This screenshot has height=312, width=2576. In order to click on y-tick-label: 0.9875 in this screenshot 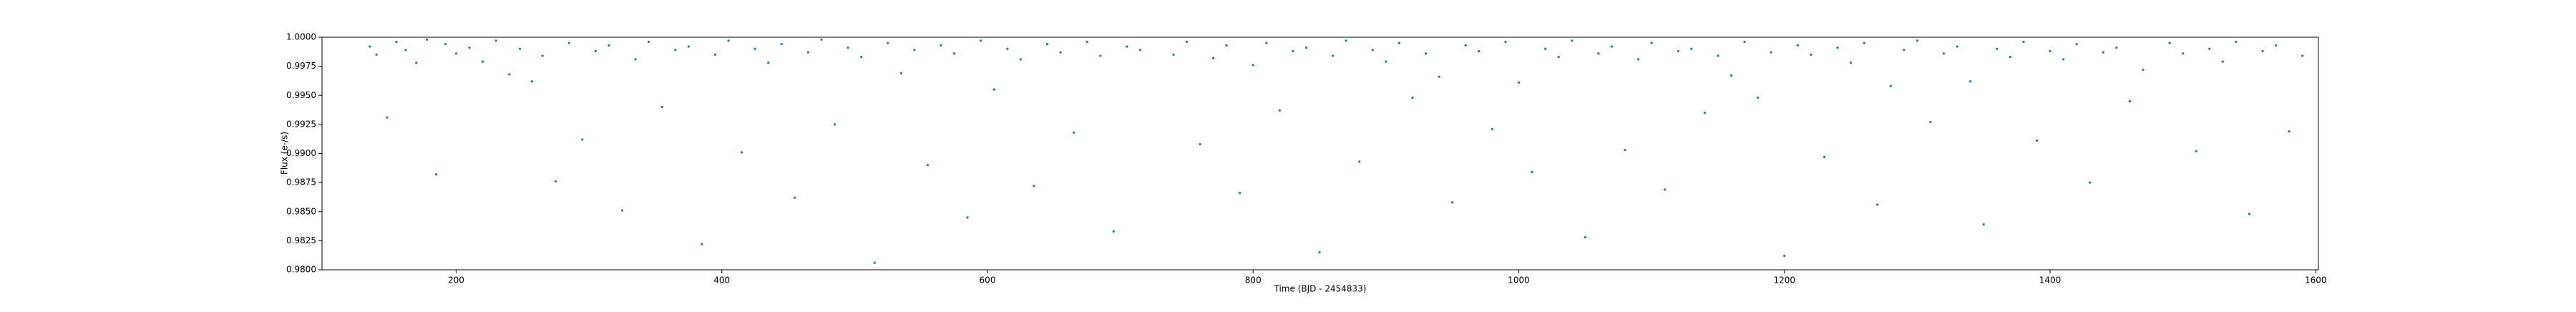, I will do `click(301, 182)`.